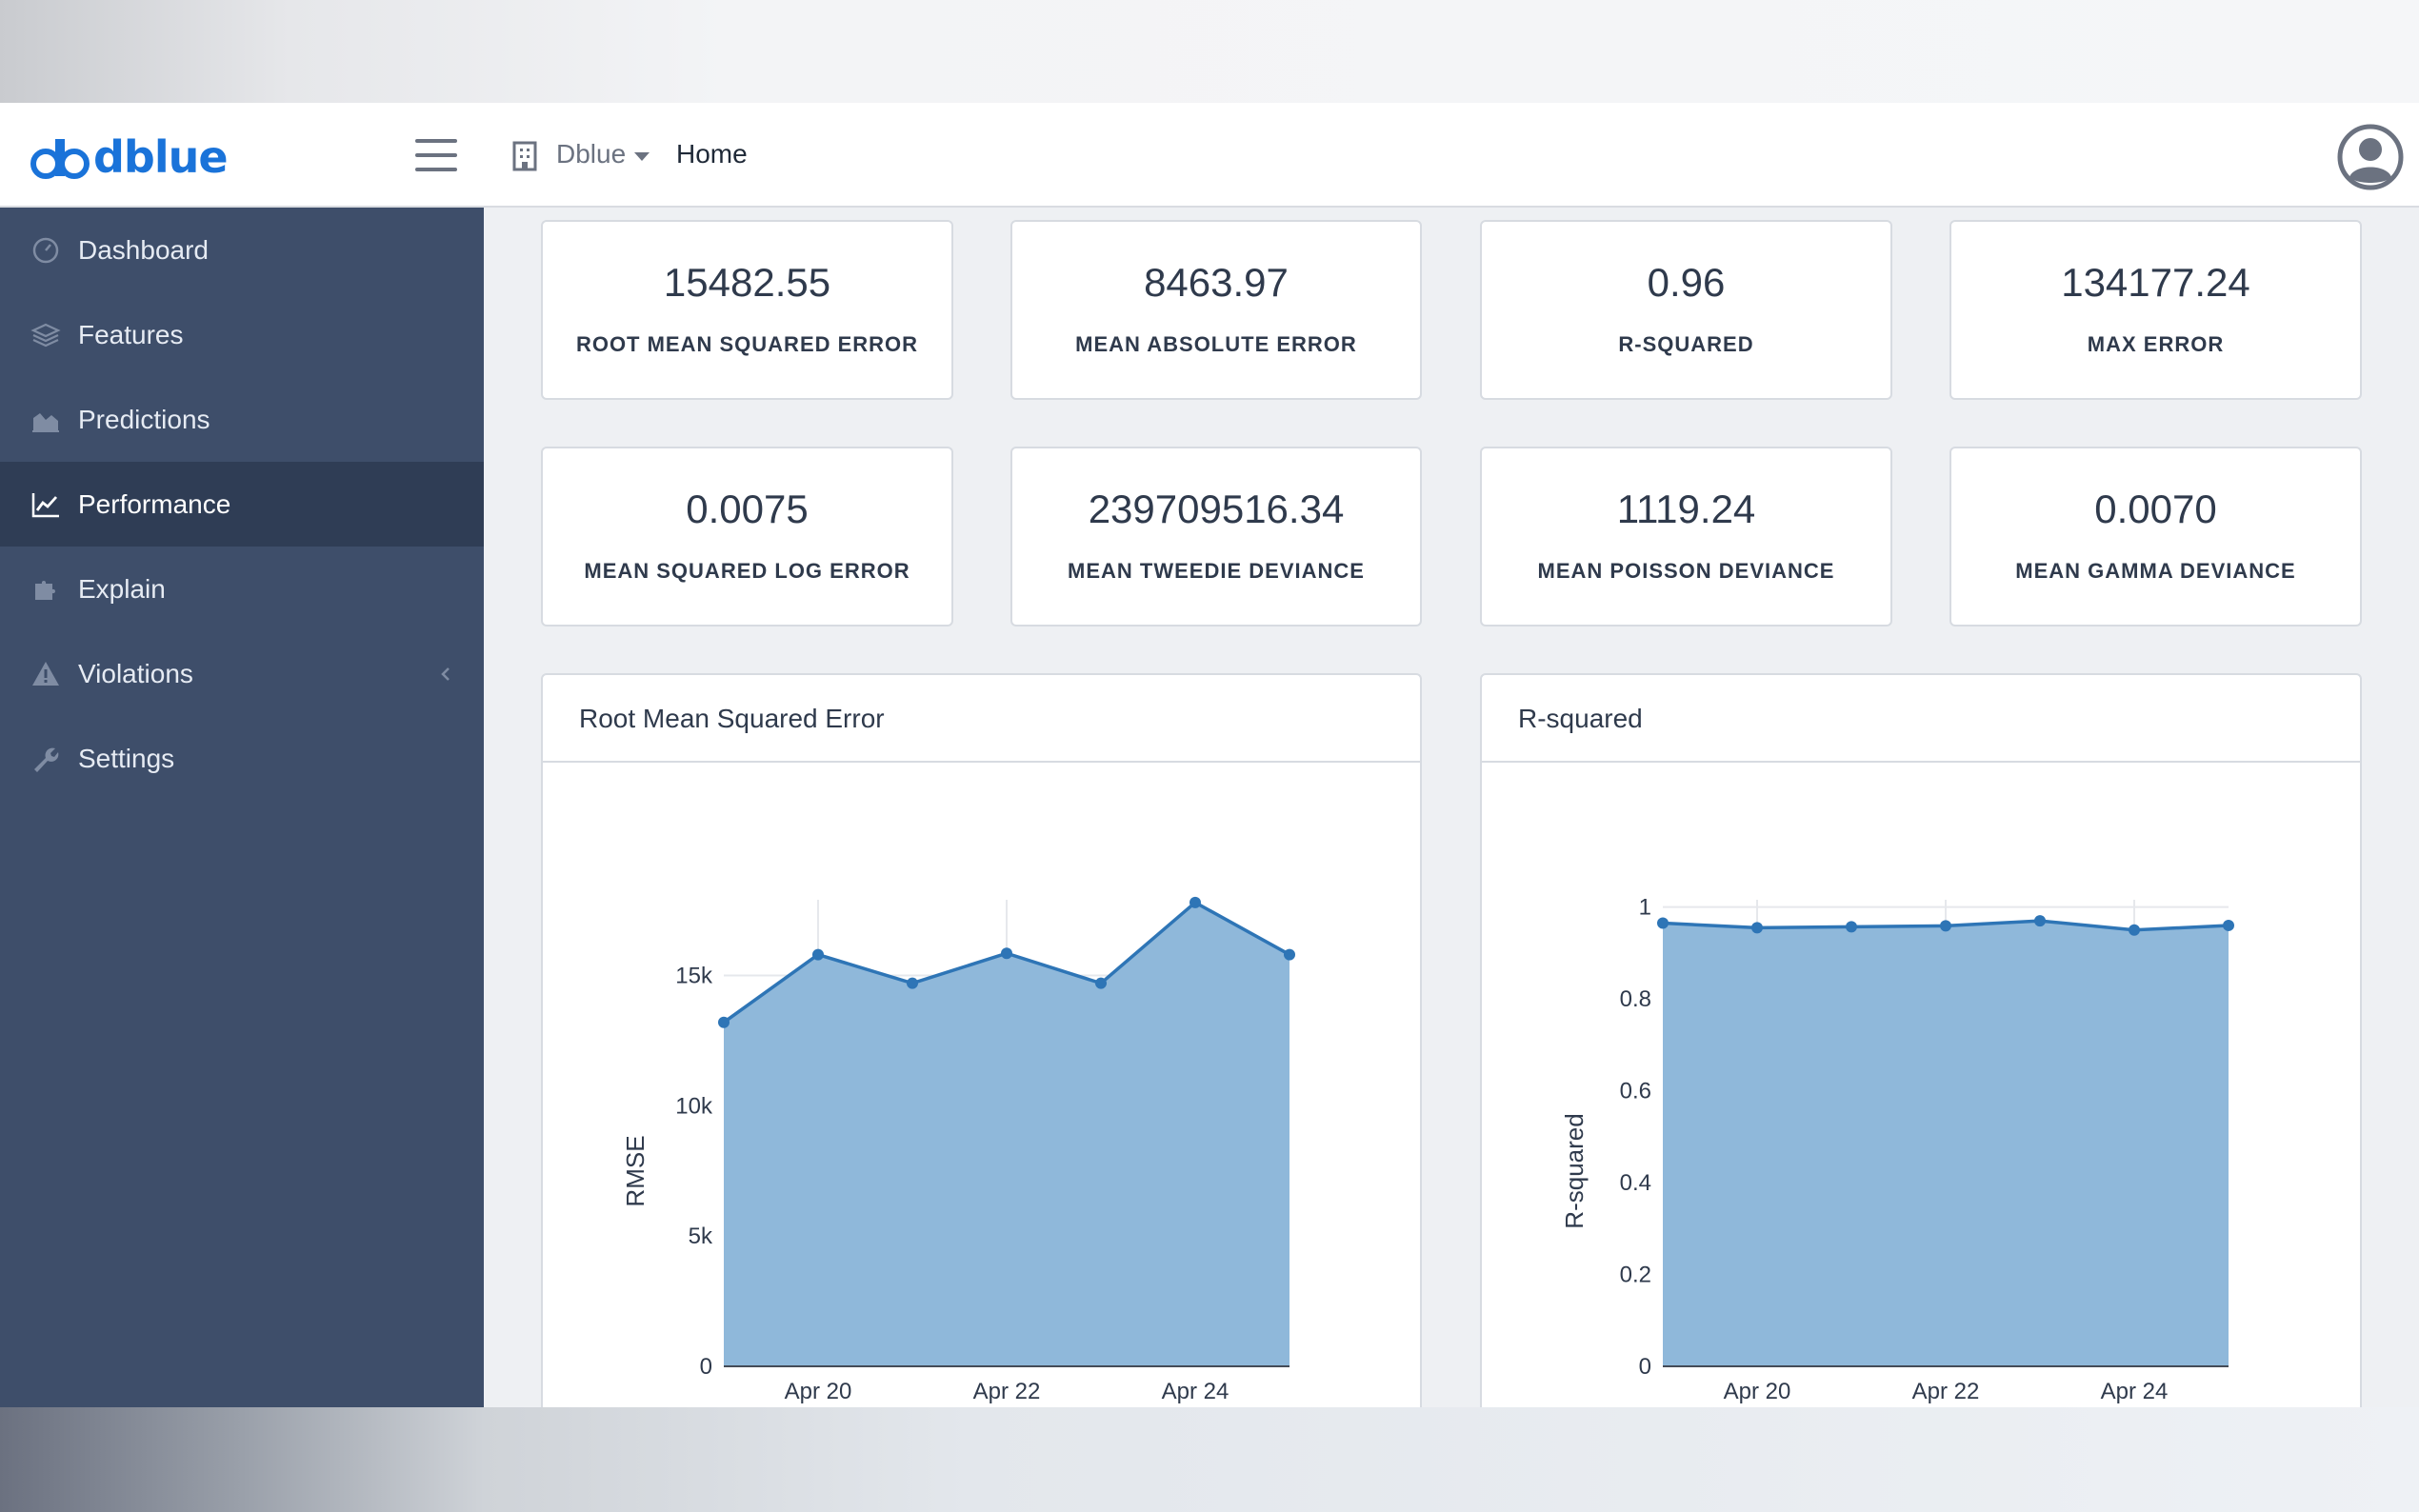 The image size is (2419, 1512). I want to click on metric-label: R-SQUARED, so click(1686, 344).